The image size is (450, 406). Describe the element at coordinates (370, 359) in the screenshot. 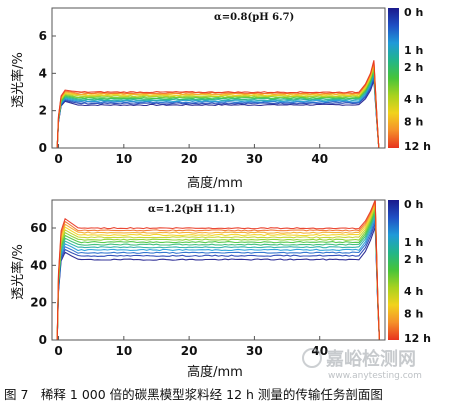

I see `watermark-text: 嘉峪检测网` at that location.